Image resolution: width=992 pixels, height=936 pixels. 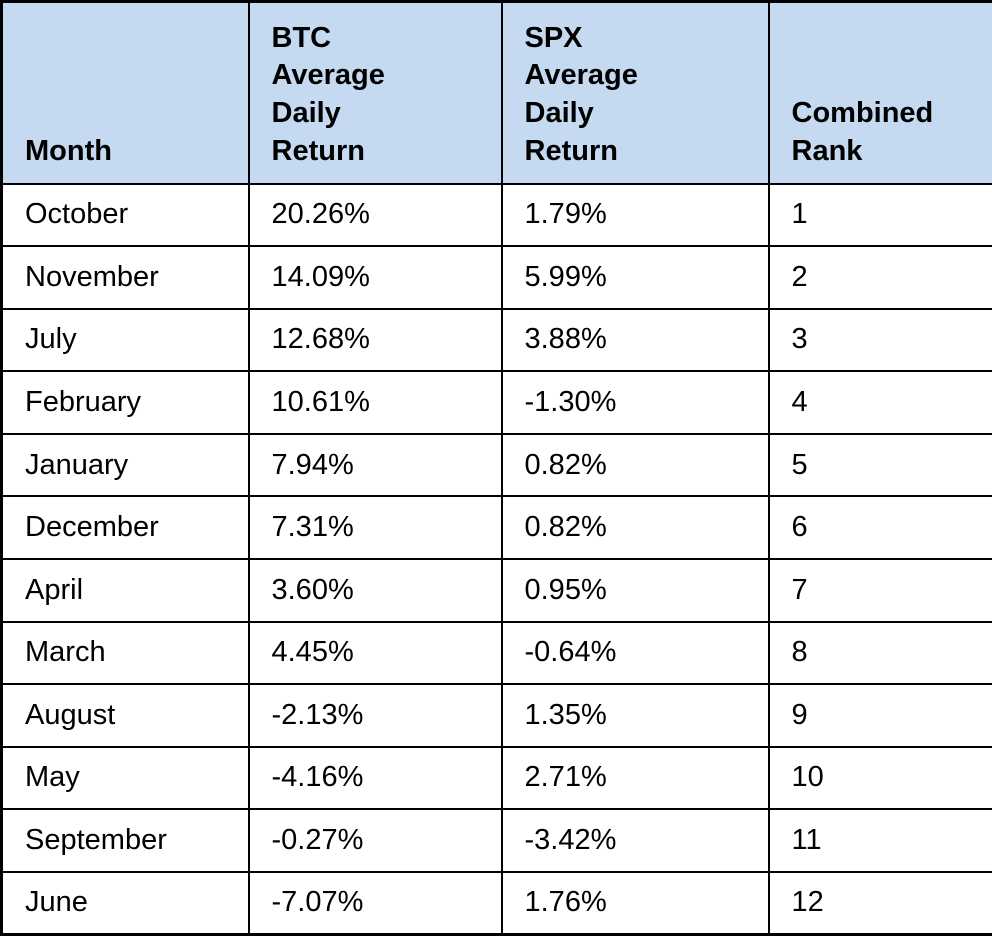 I want to click on cell-month: July, so click(x=125, y=340).